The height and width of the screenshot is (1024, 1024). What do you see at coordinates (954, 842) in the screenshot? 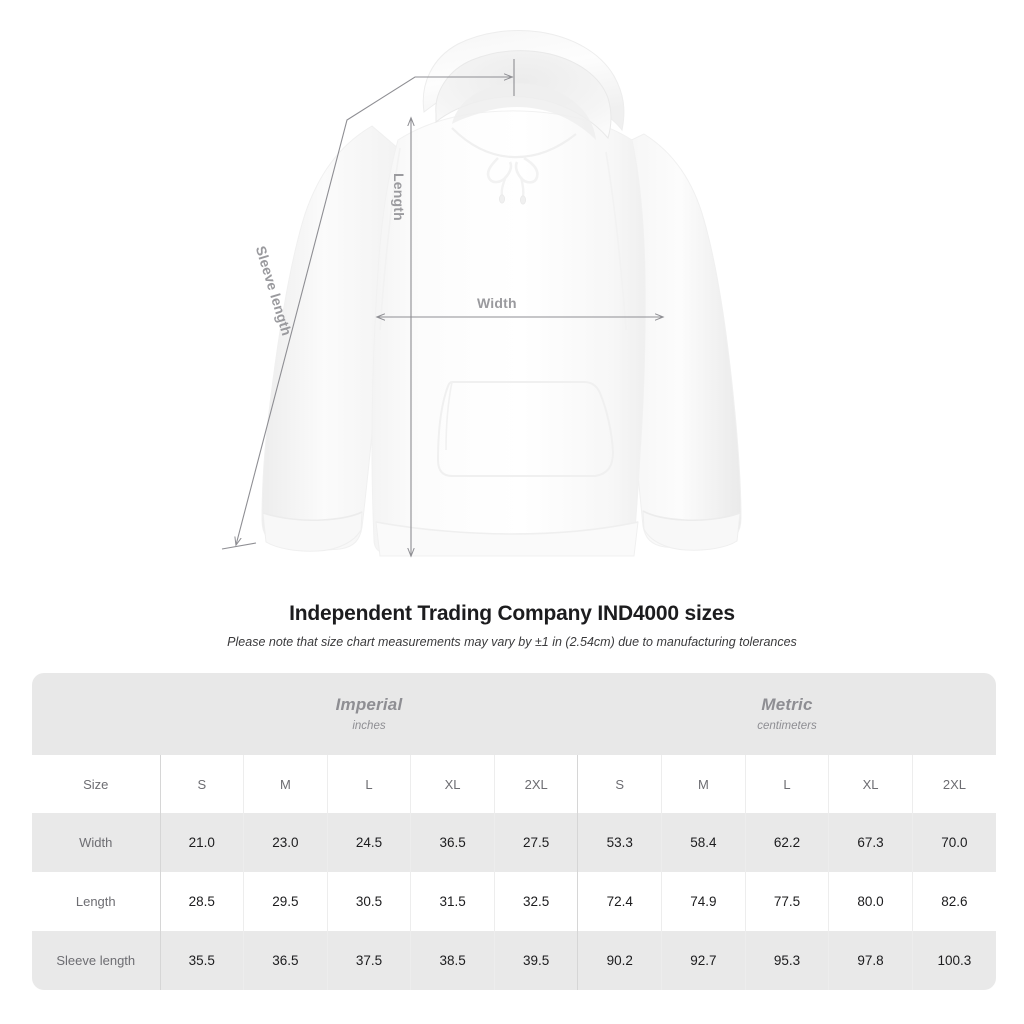
I see `measurement-cell: 70.0` at bounding box center [954, 842].